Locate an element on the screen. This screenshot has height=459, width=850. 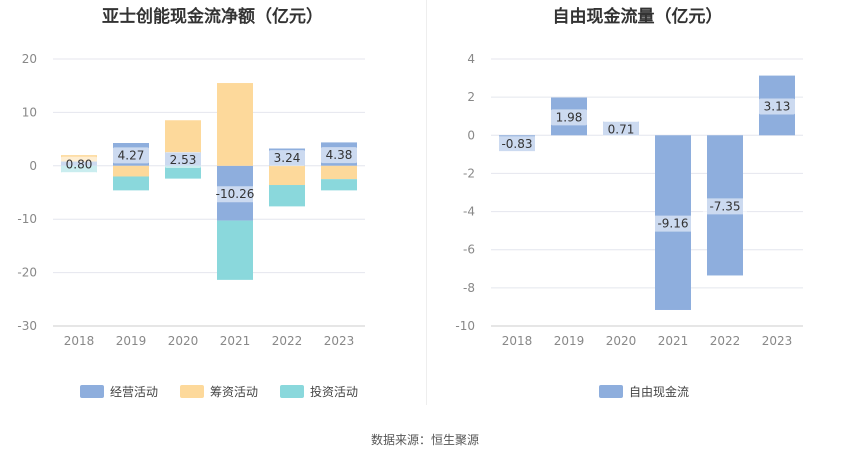
panel-divider is located at coordinates (426, 202).